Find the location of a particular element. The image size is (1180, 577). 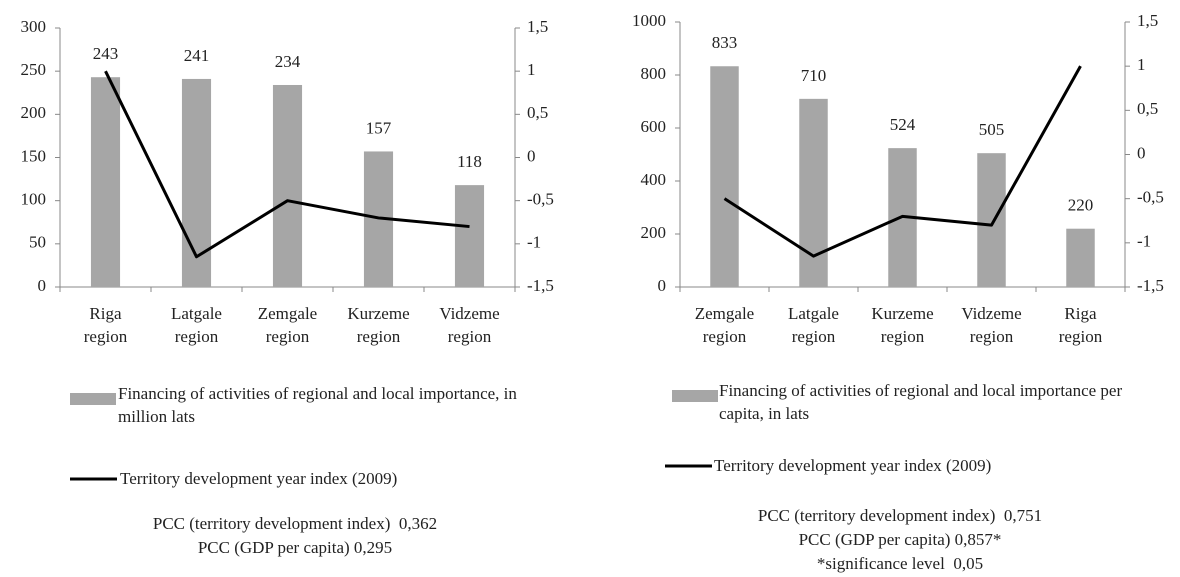

y-tick-label: 250 is located at coordinates (34, 69).